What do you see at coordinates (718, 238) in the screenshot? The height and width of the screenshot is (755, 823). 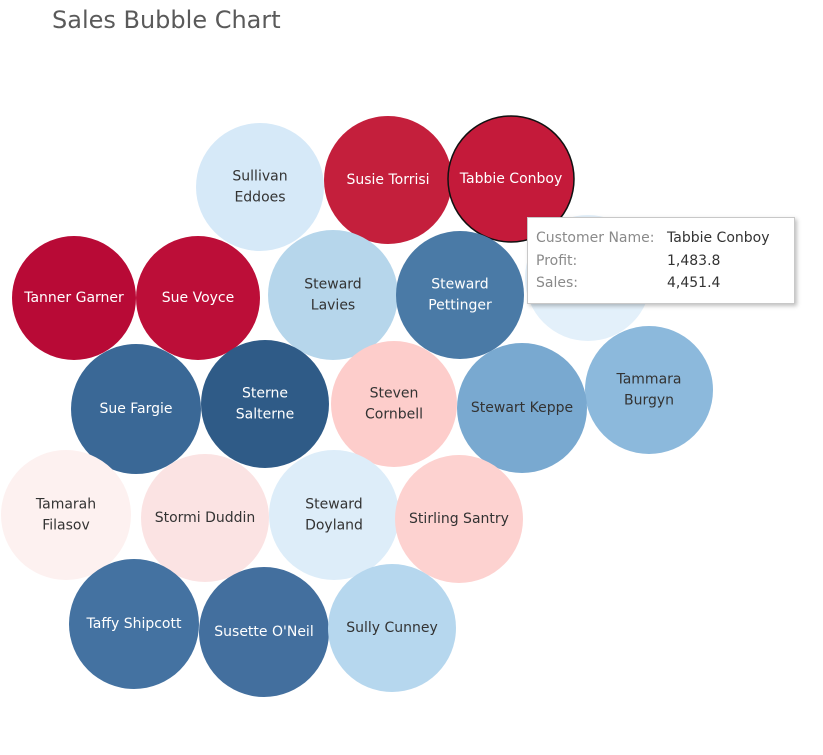 I see `tooltip-customer-value: Tabbie Conboy` at bounding box center [718, 238].